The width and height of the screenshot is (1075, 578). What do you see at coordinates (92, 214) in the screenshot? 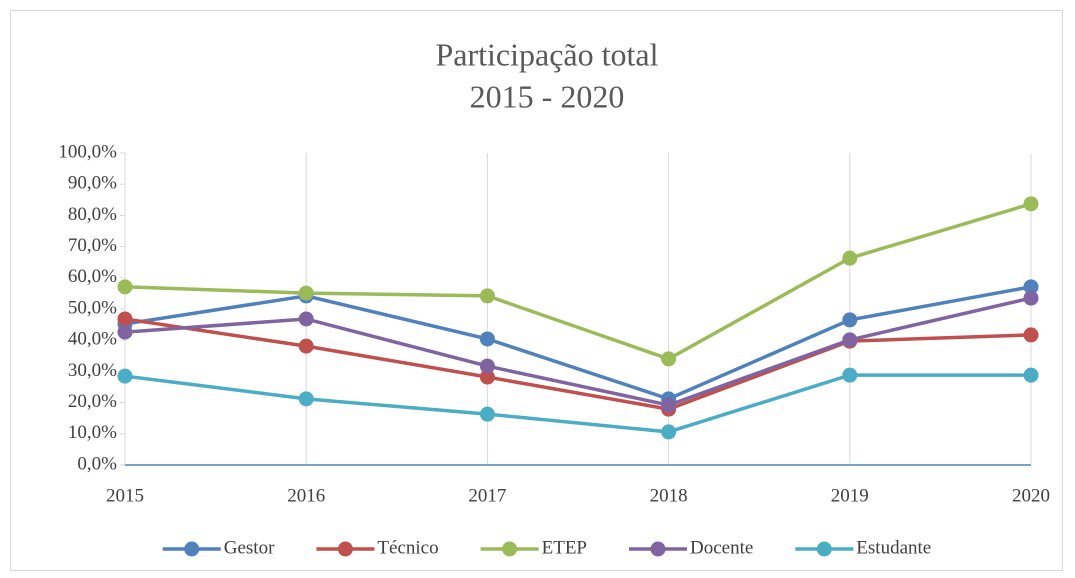
I see `y-tick-label: 80,0%` at bounding box center [92, 214].